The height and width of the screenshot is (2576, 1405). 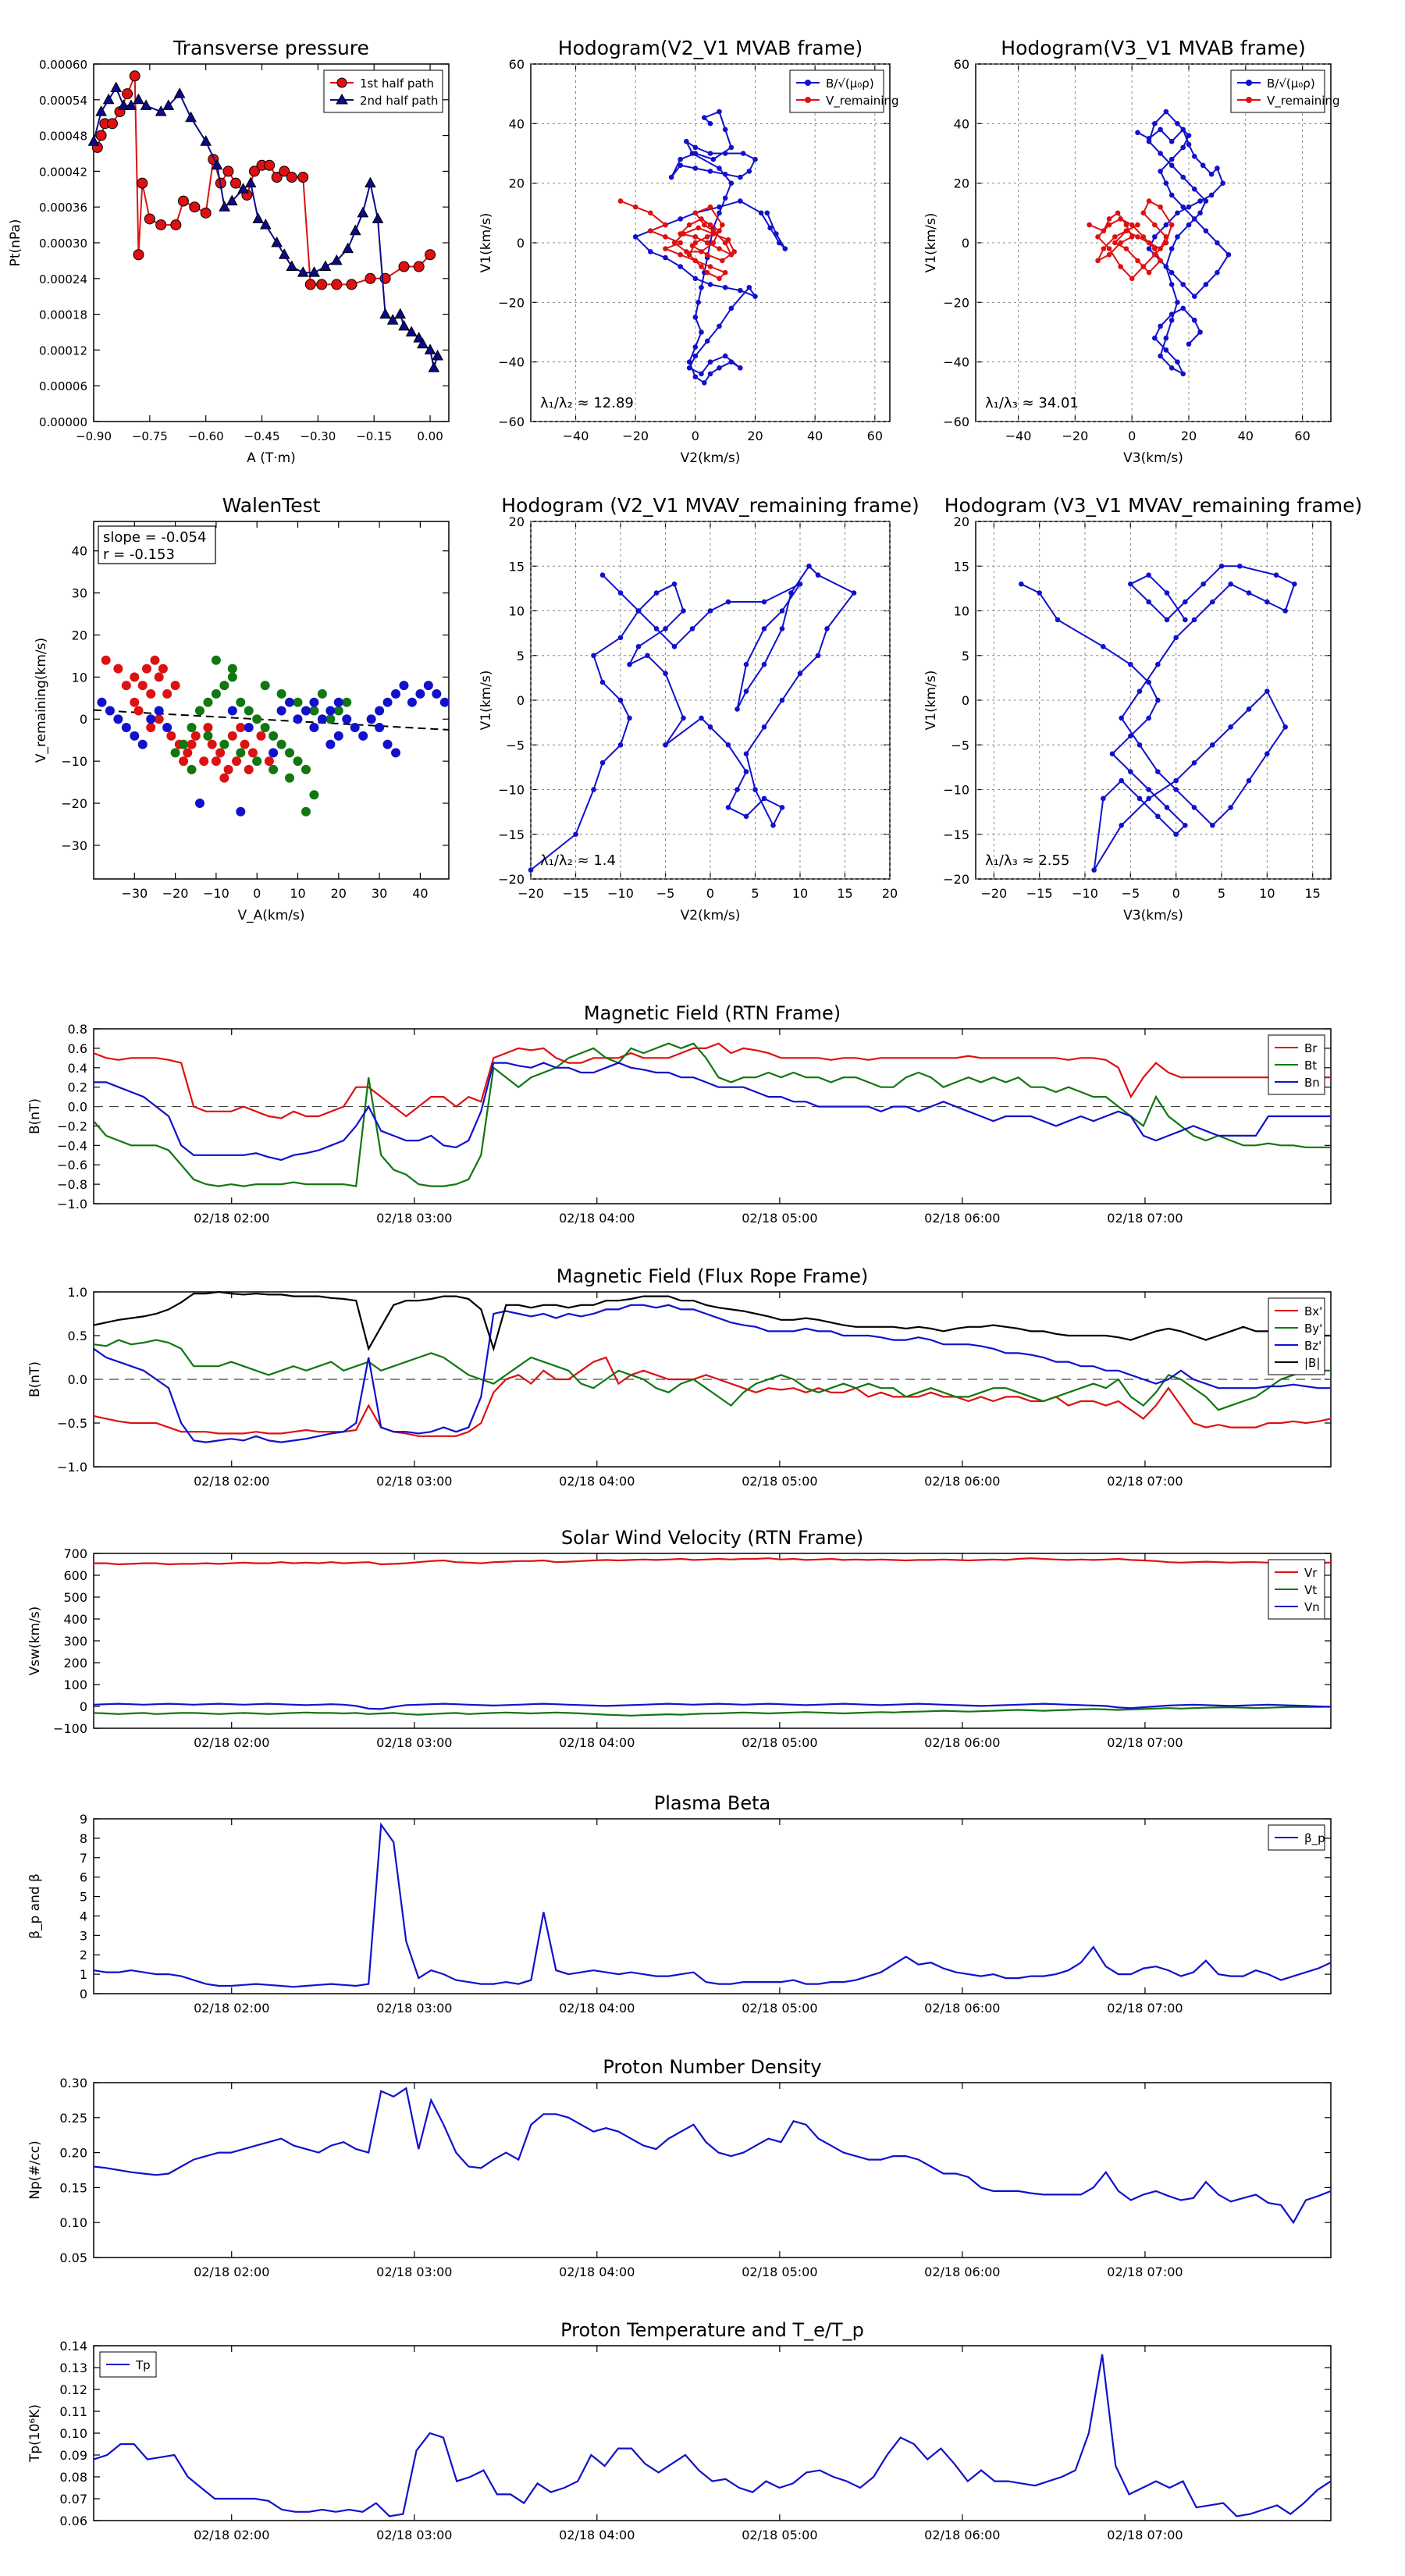 What do you see at coordinates (1310, 1590) in the screenshot?
I see `sw-legend-label: Vt` at bounding box center [1310, 1590].